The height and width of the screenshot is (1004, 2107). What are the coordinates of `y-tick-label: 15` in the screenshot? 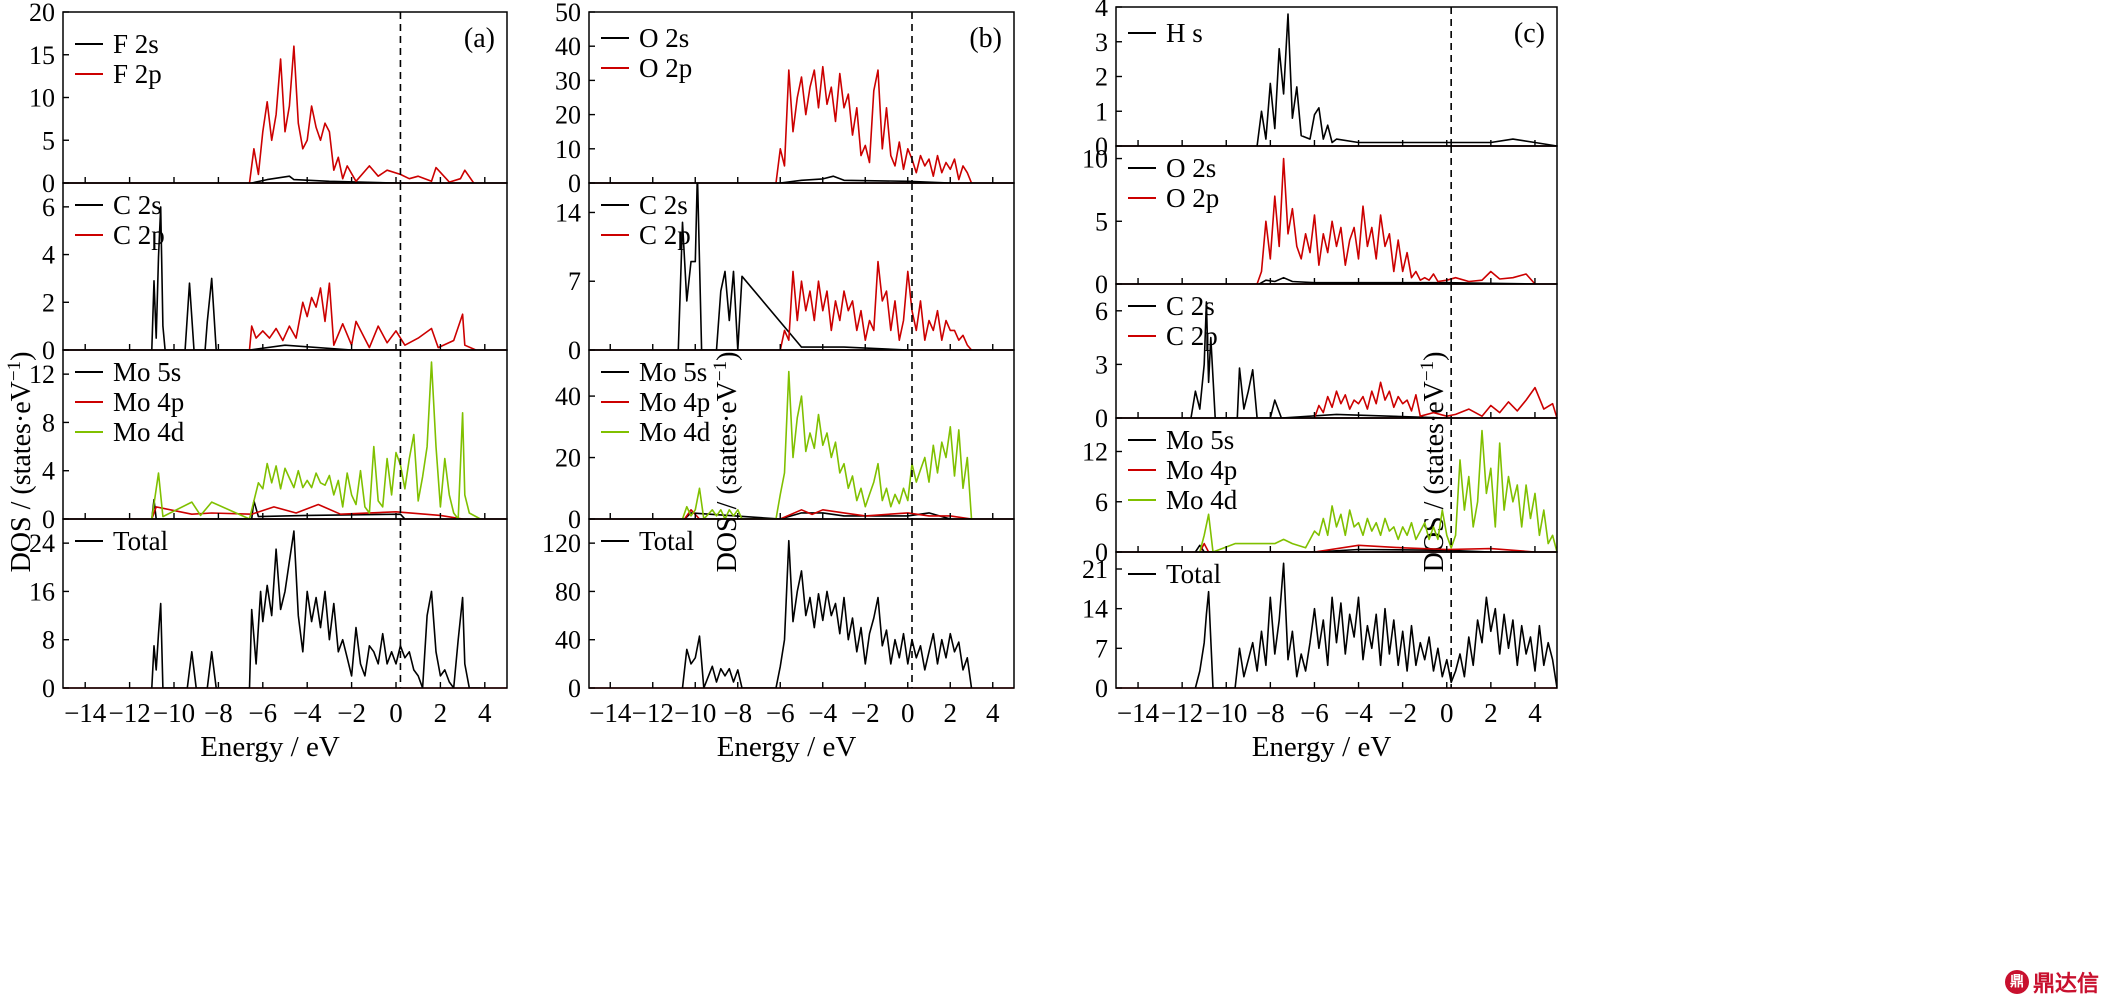 It's located at (42, 55).